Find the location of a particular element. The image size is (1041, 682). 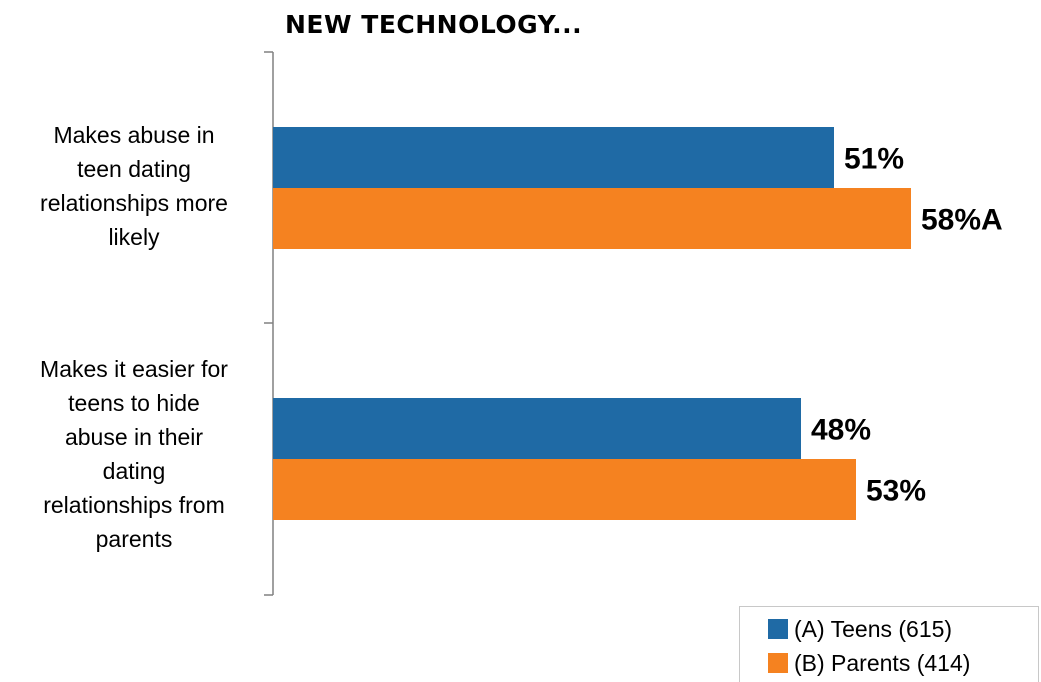

legend-label-teens: (A) Teens (615) is located at coordinates (873, 628).